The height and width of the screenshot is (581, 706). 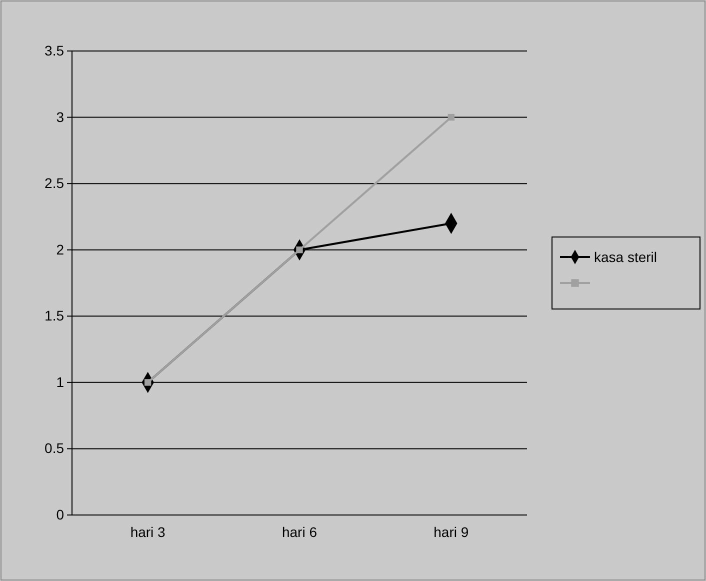 What do you see at coordinates (54, 448) in the screenshot?
I see `y-tick-label: 0.5` at bounding box center [54, 448].